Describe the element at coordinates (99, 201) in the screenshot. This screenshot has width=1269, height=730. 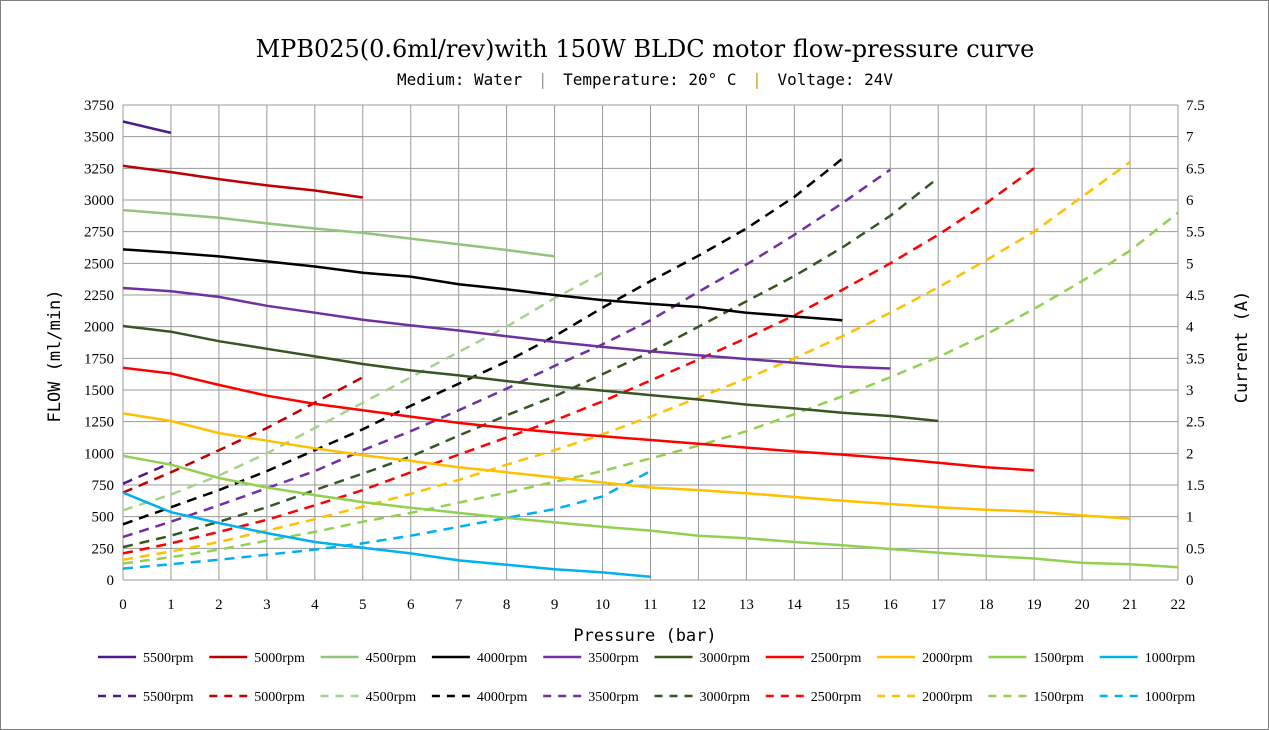
I see `y-tick-label: 3000` at that location.